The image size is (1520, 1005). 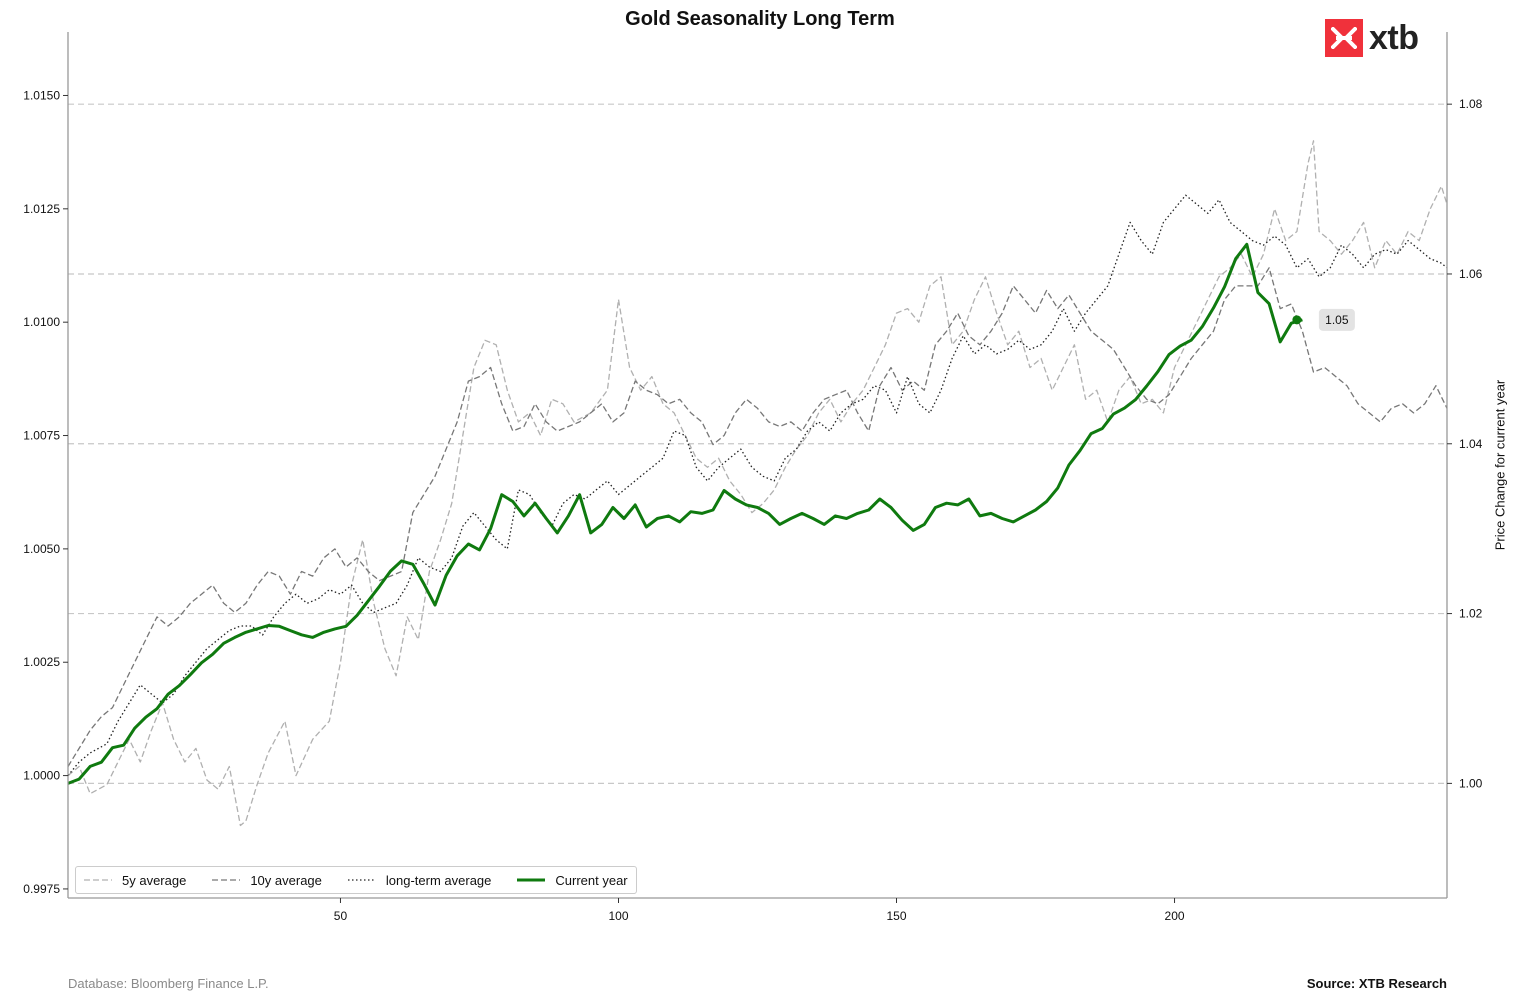 What do you see at coordinates (41, 95) in the screenshot?
I see `left-tick-label: 1.0150` at bounding box center [41, 95].